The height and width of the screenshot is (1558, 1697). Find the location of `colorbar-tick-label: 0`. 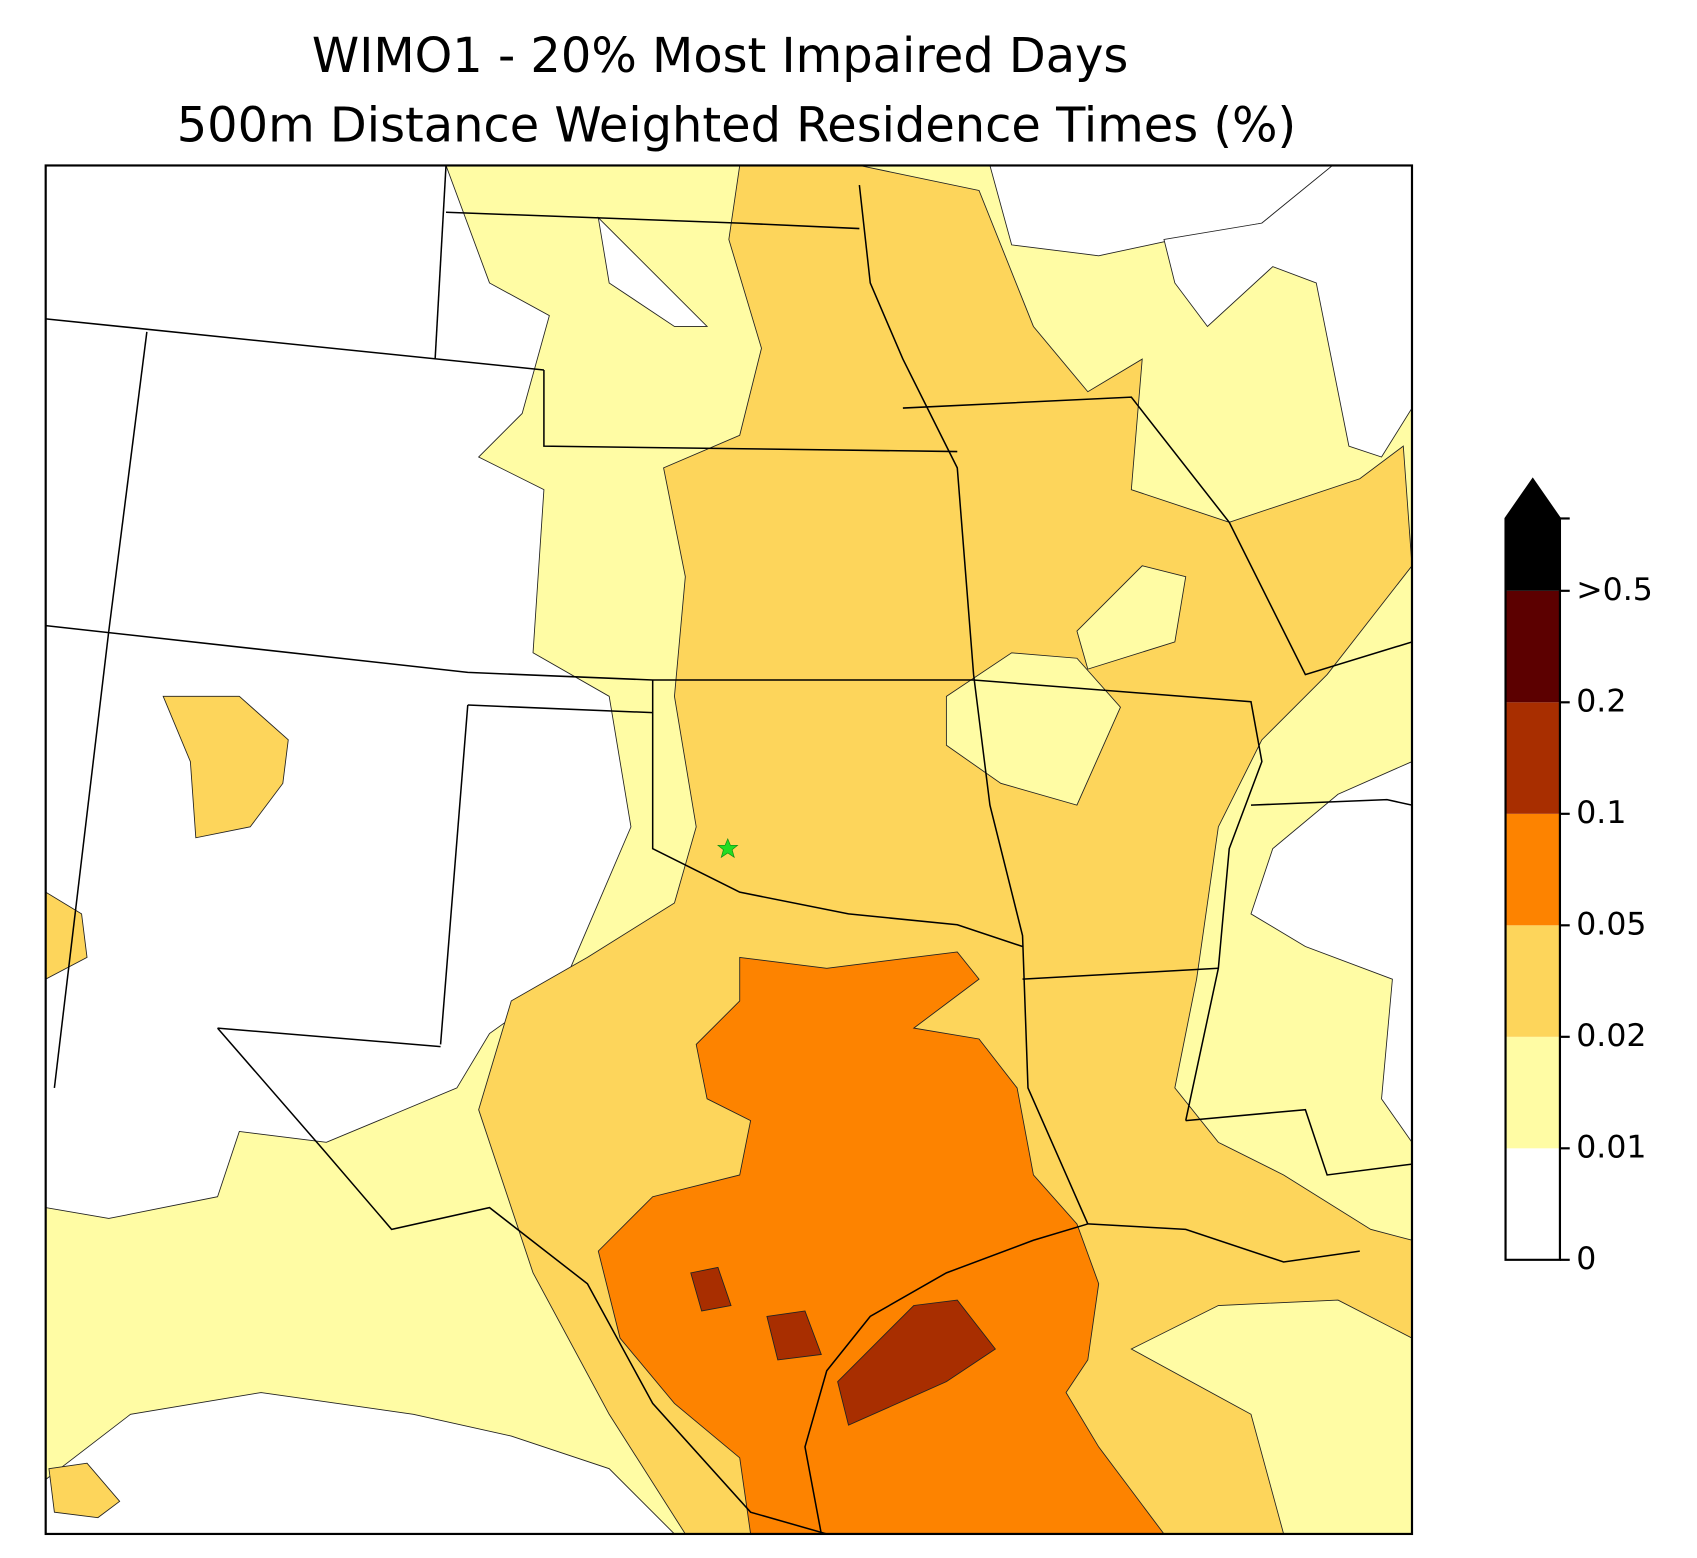

colorbar-tick-label: 0 is located at coordinates (1586, 1259).